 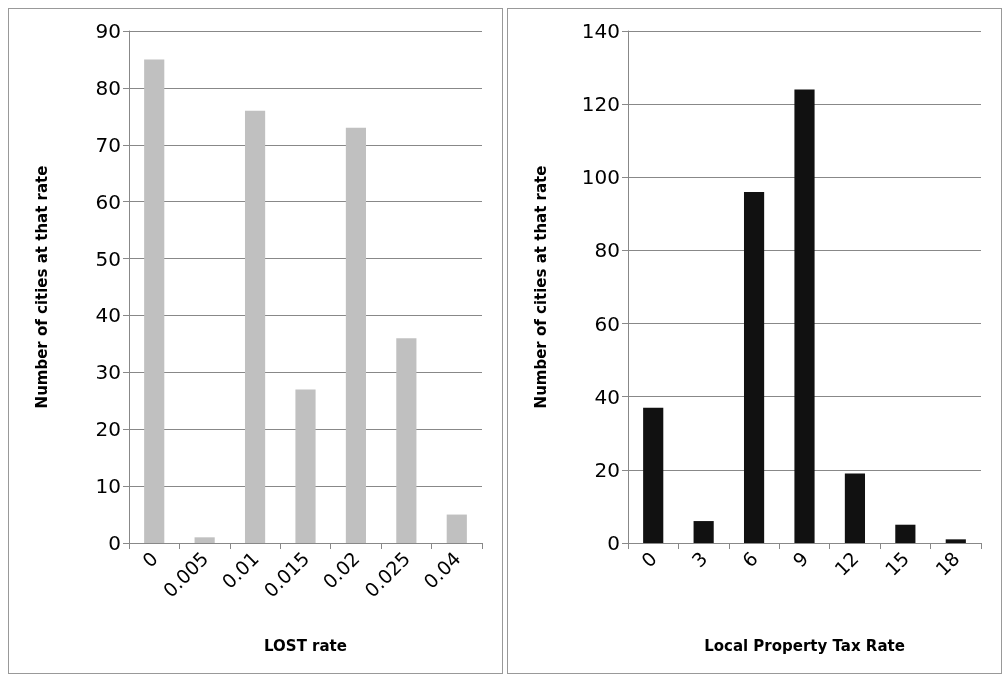 I want to click on y-tick-label: 140, so click(x=600, y=31).